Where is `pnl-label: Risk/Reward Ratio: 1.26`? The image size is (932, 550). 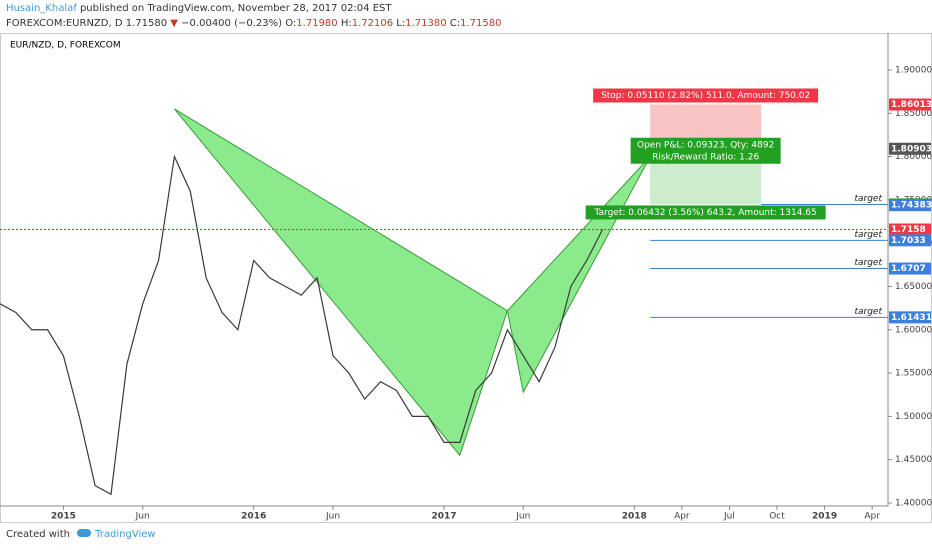 pnl-label: Risk/Reward Ratio: 1.26 is located at coordinates (705, 157).